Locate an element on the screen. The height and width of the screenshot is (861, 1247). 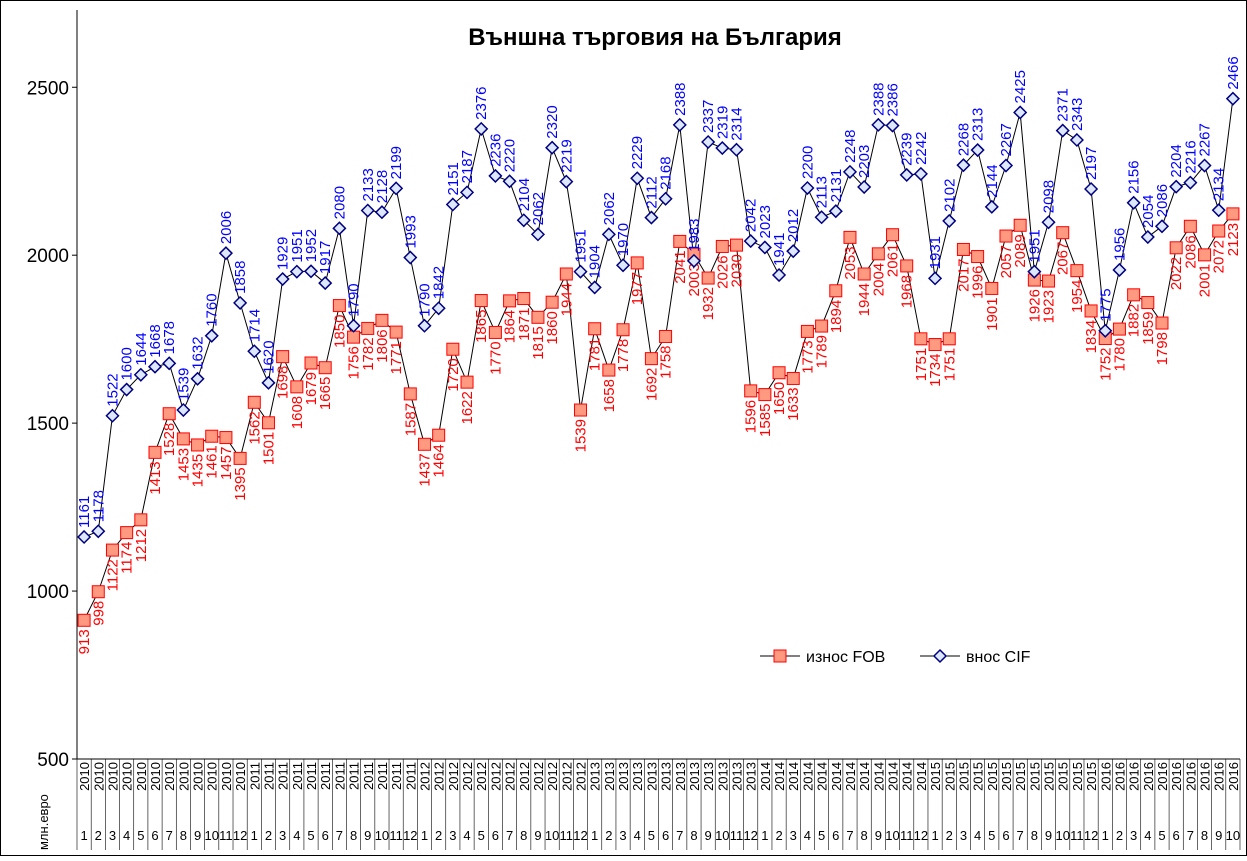
x-year-label: 2012 is located at coordinates (439, 776).